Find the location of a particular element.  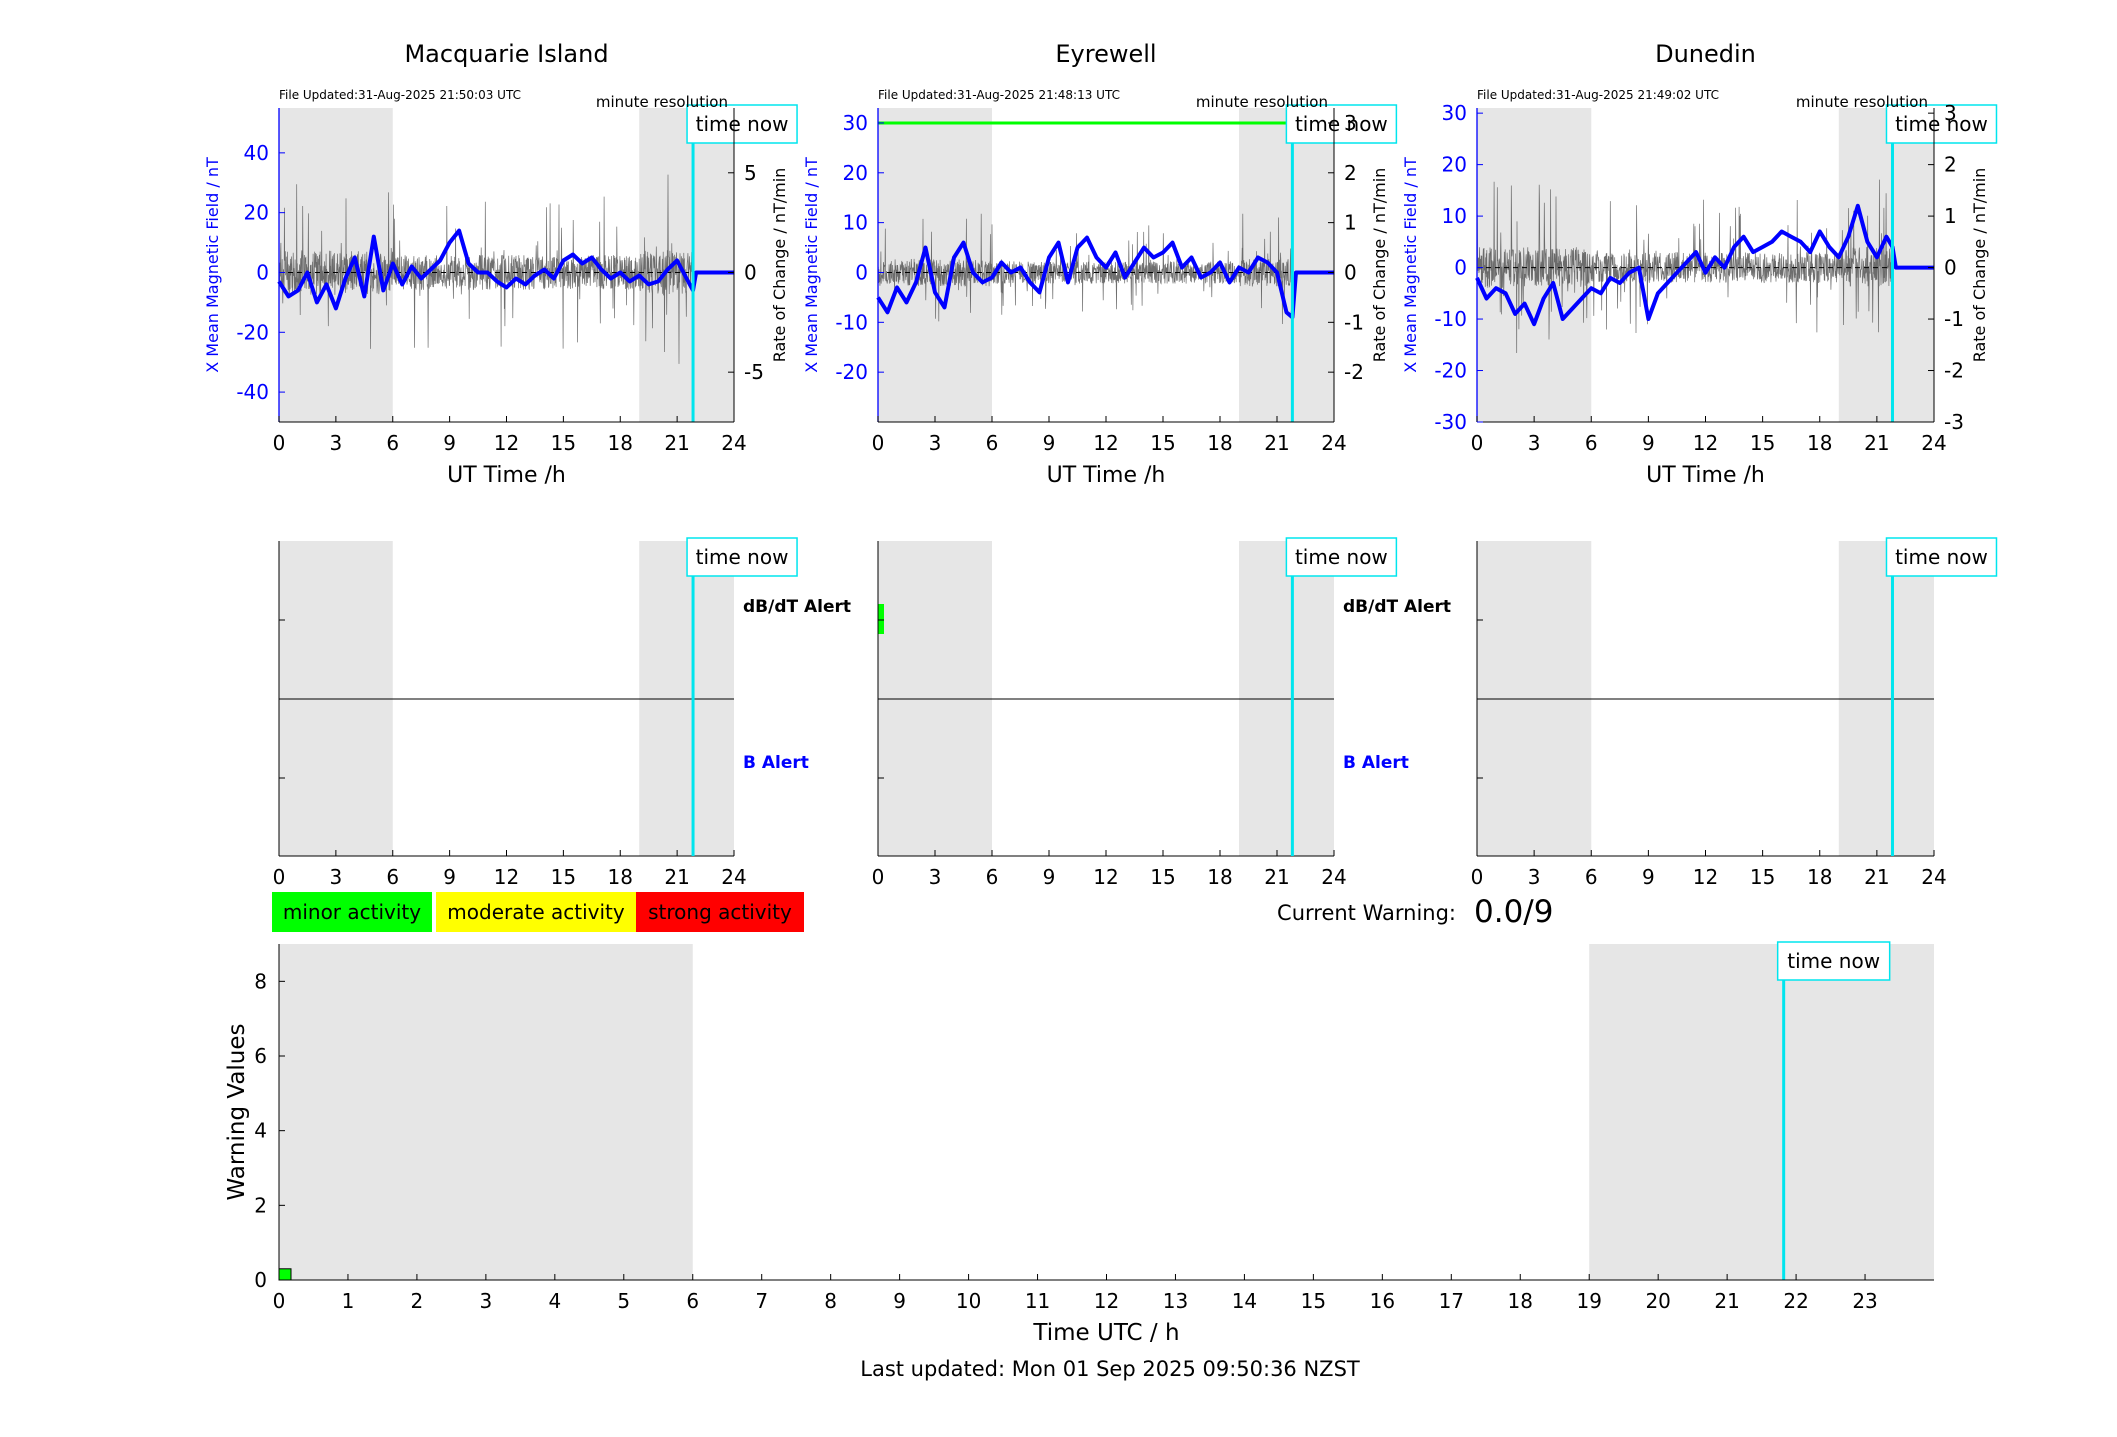

y-left-tick-label: -10 is located at coordinates (851, 322).